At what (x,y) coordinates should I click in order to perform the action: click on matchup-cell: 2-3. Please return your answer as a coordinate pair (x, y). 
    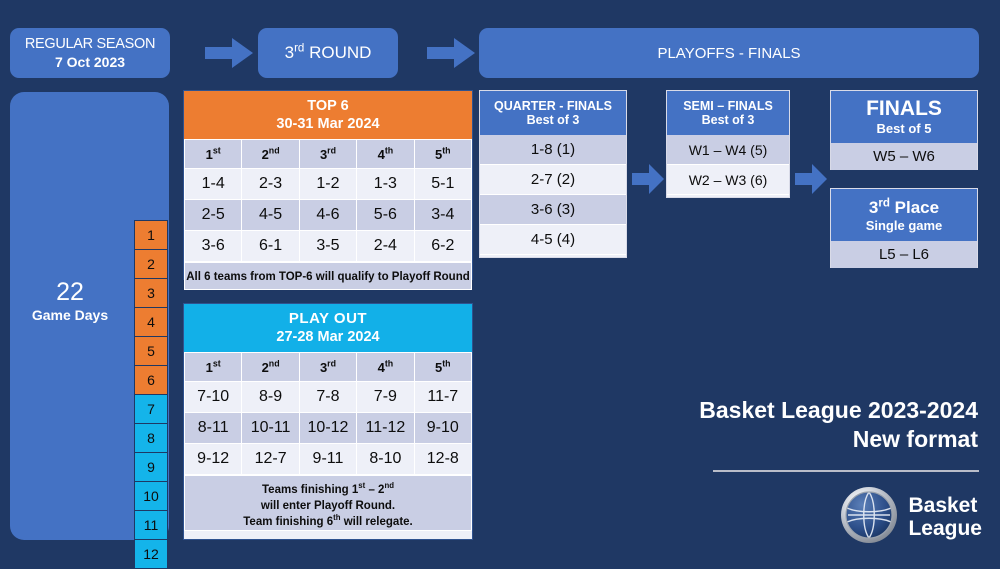
    Looking at the image, I should click on (270, 184).